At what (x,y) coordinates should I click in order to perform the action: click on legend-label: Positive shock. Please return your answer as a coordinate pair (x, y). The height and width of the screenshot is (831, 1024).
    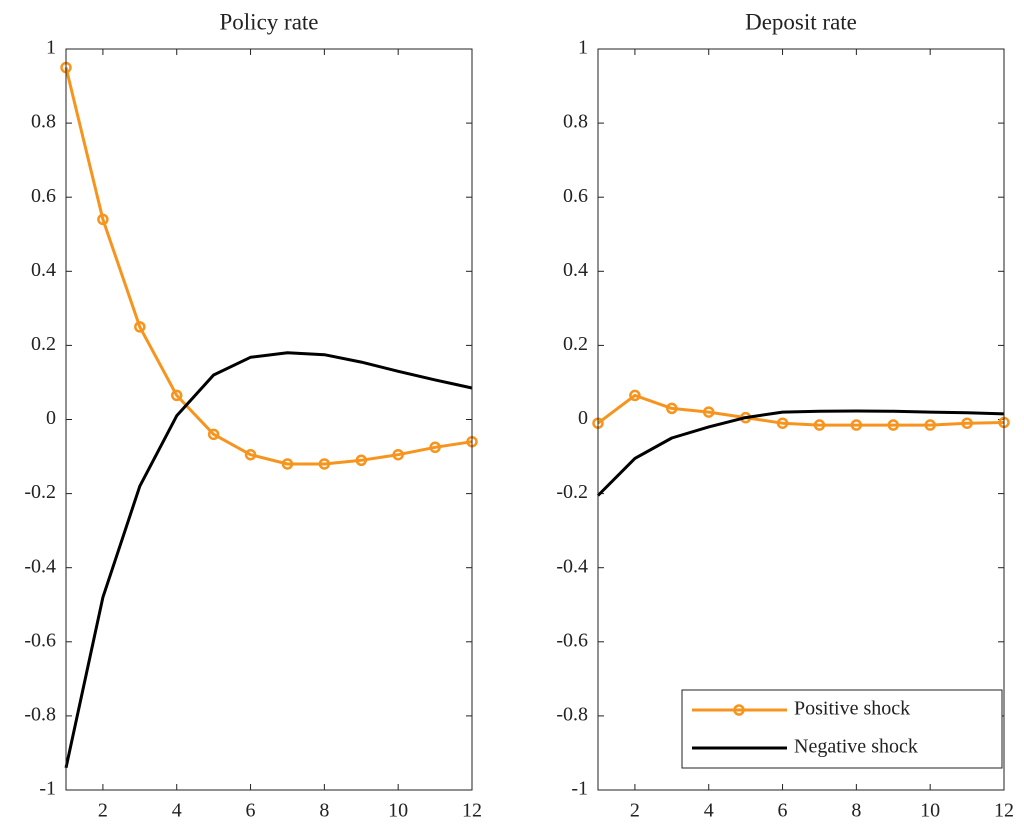
    Looking at the image, I should click on (852, 709).